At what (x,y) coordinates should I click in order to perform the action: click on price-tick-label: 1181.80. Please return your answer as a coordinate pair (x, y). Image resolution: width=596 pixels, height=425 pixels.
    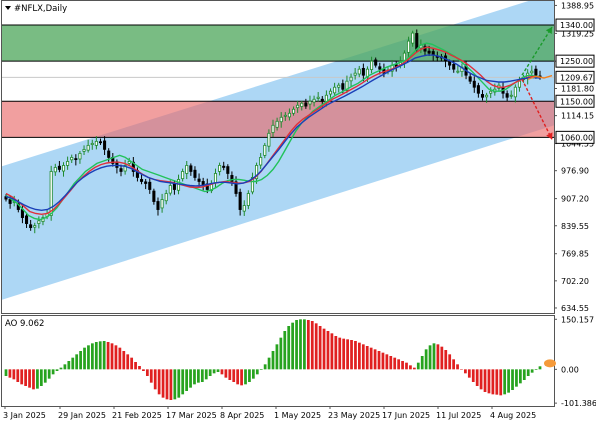
    Looking at the image, I should click on (577, 89).